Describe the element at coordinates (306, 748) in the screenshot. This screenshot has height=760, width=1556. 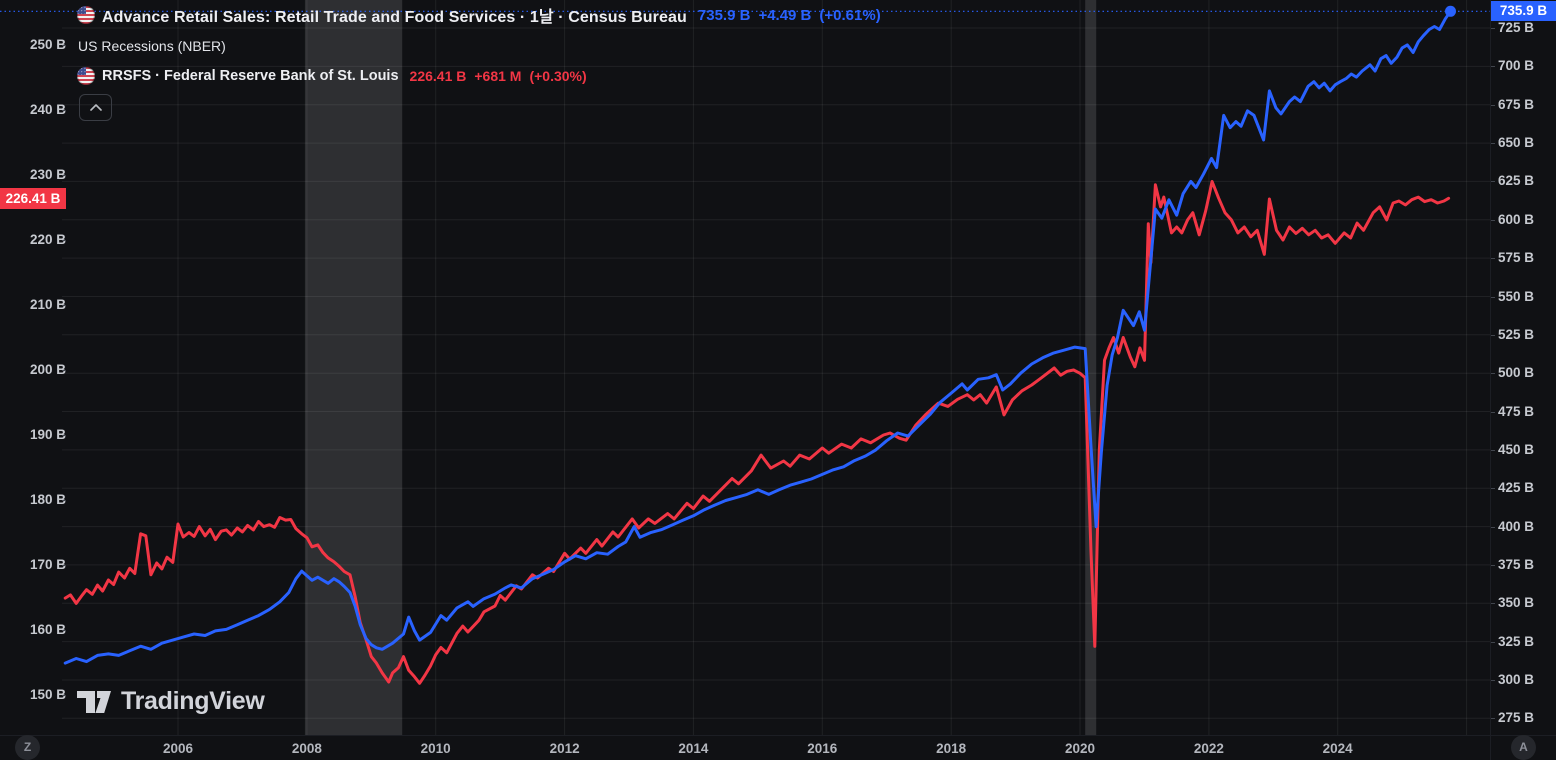
I see `year-label: 2008` at that location.